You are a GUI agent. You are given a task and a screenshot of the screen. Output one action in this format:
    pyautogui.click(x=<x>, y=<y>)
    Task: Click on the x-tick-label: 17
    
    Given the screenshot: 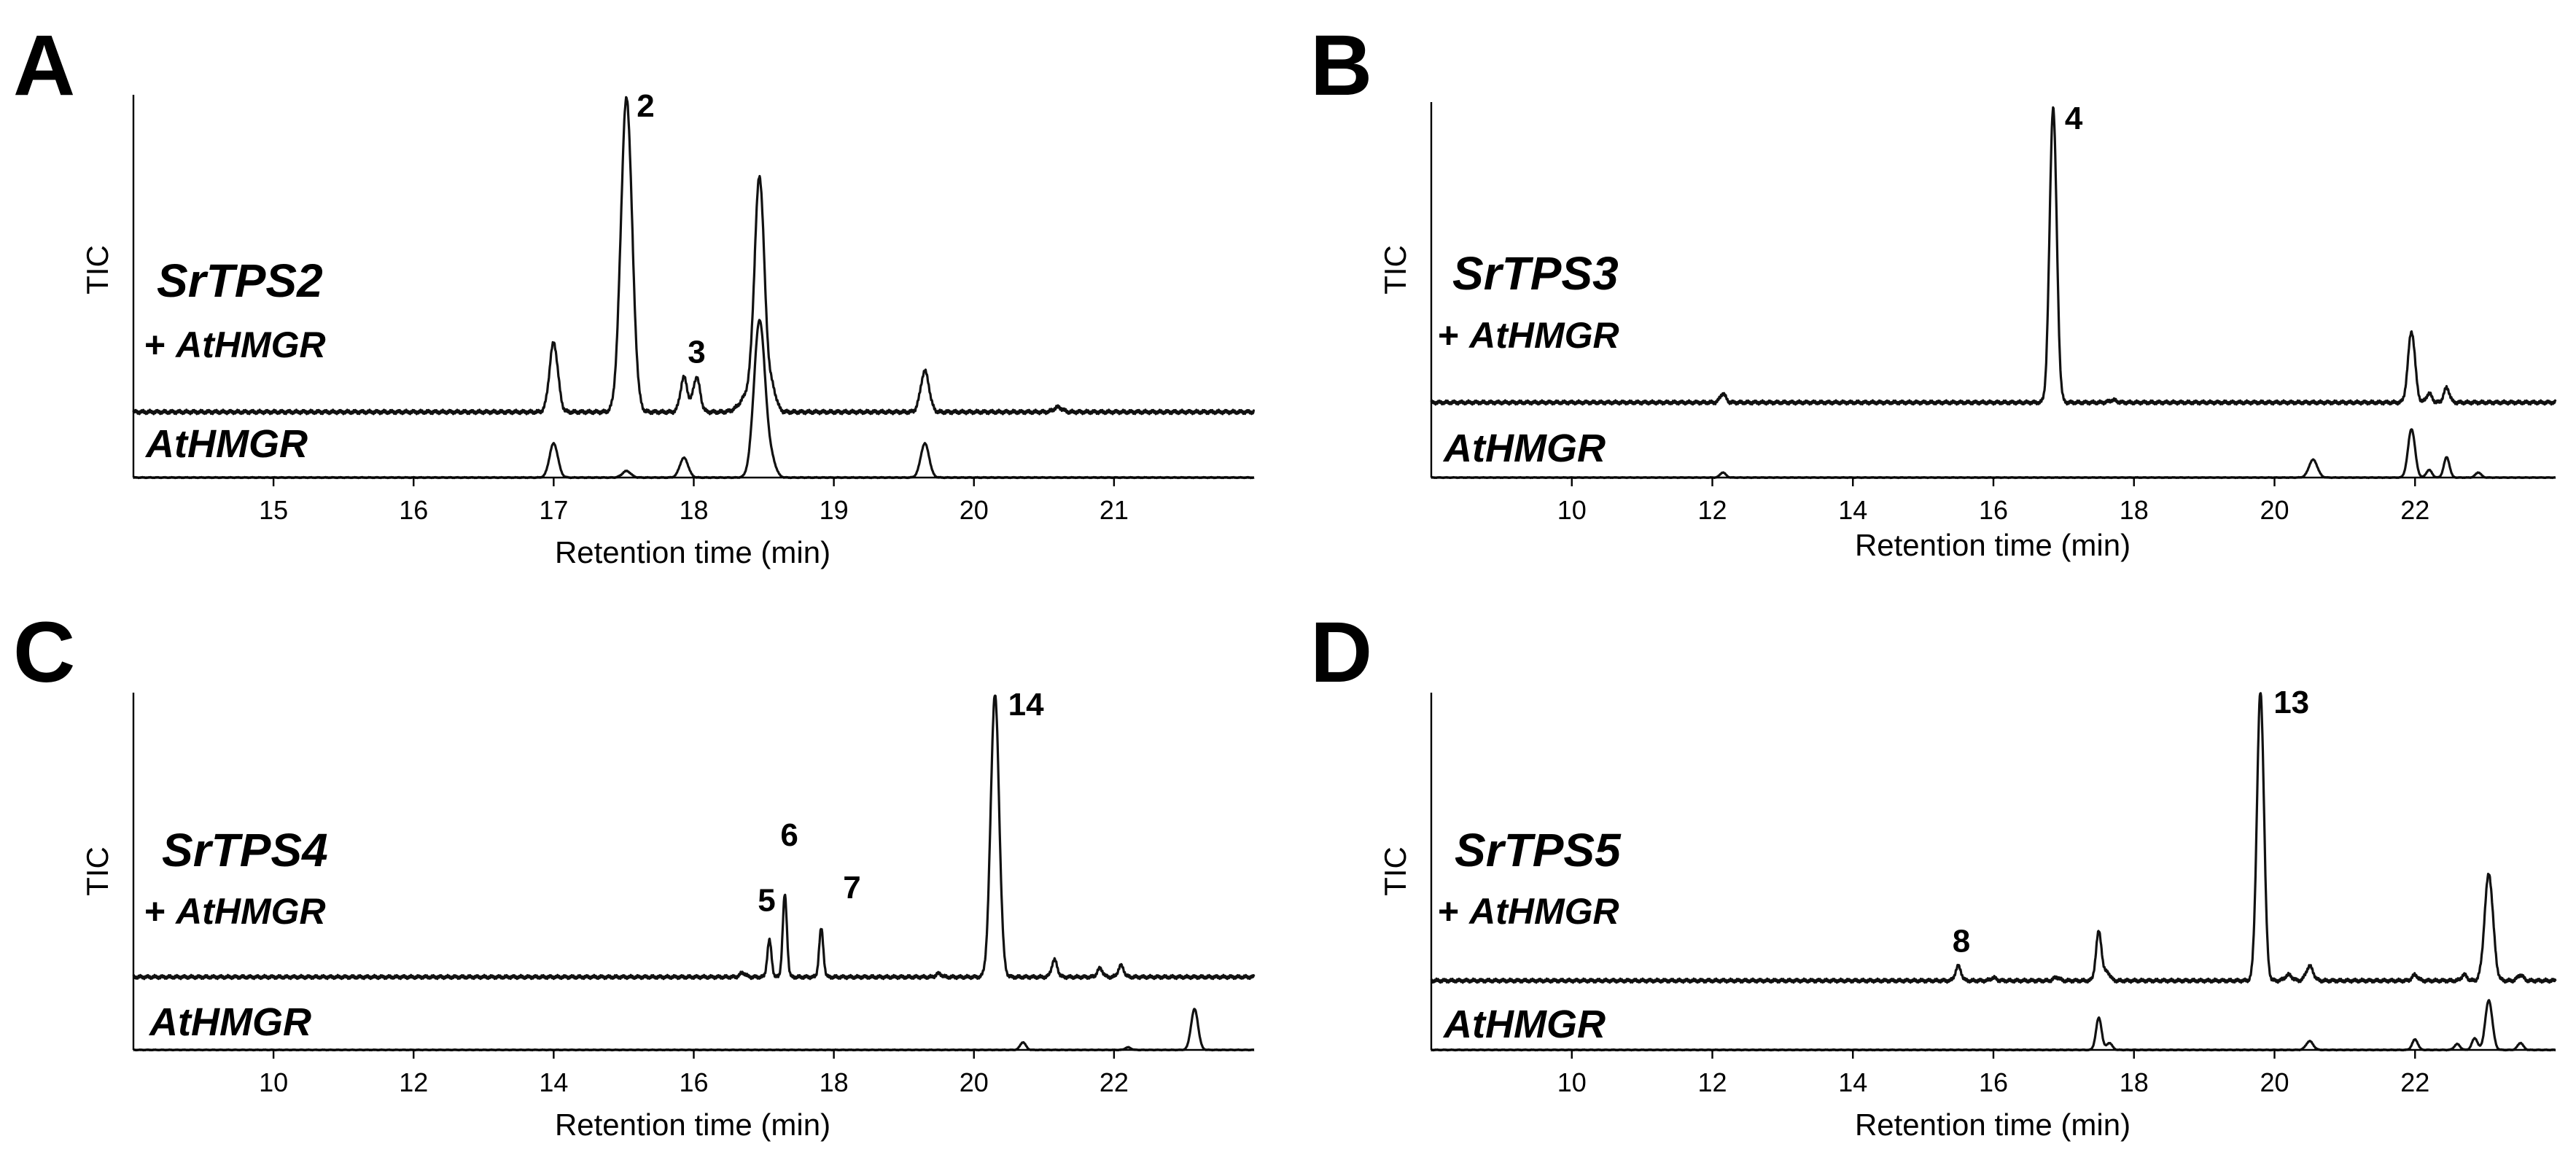 What is the action you would take?
    pyautogui.click(x=553, y=510)
    